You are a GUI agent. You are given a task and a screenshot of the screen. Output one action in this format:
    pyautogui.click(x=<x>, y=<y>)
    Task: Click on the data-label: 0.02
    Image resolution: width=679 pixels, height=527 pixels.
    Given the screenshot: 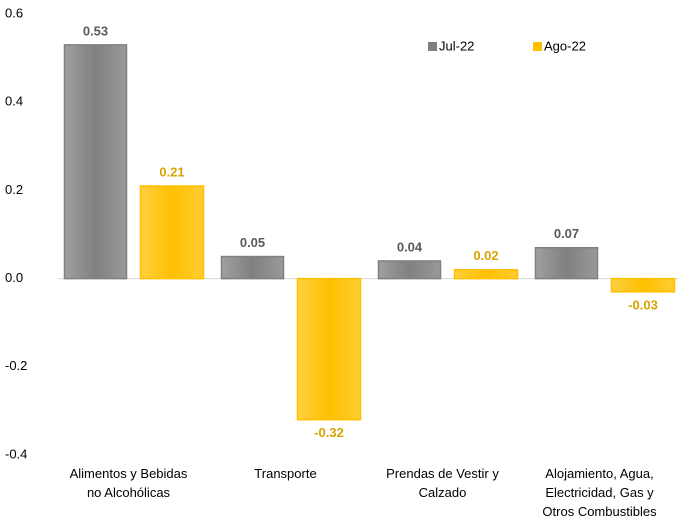 What is the action you would take?
    pyautogui.click(x=485, y=255)
    